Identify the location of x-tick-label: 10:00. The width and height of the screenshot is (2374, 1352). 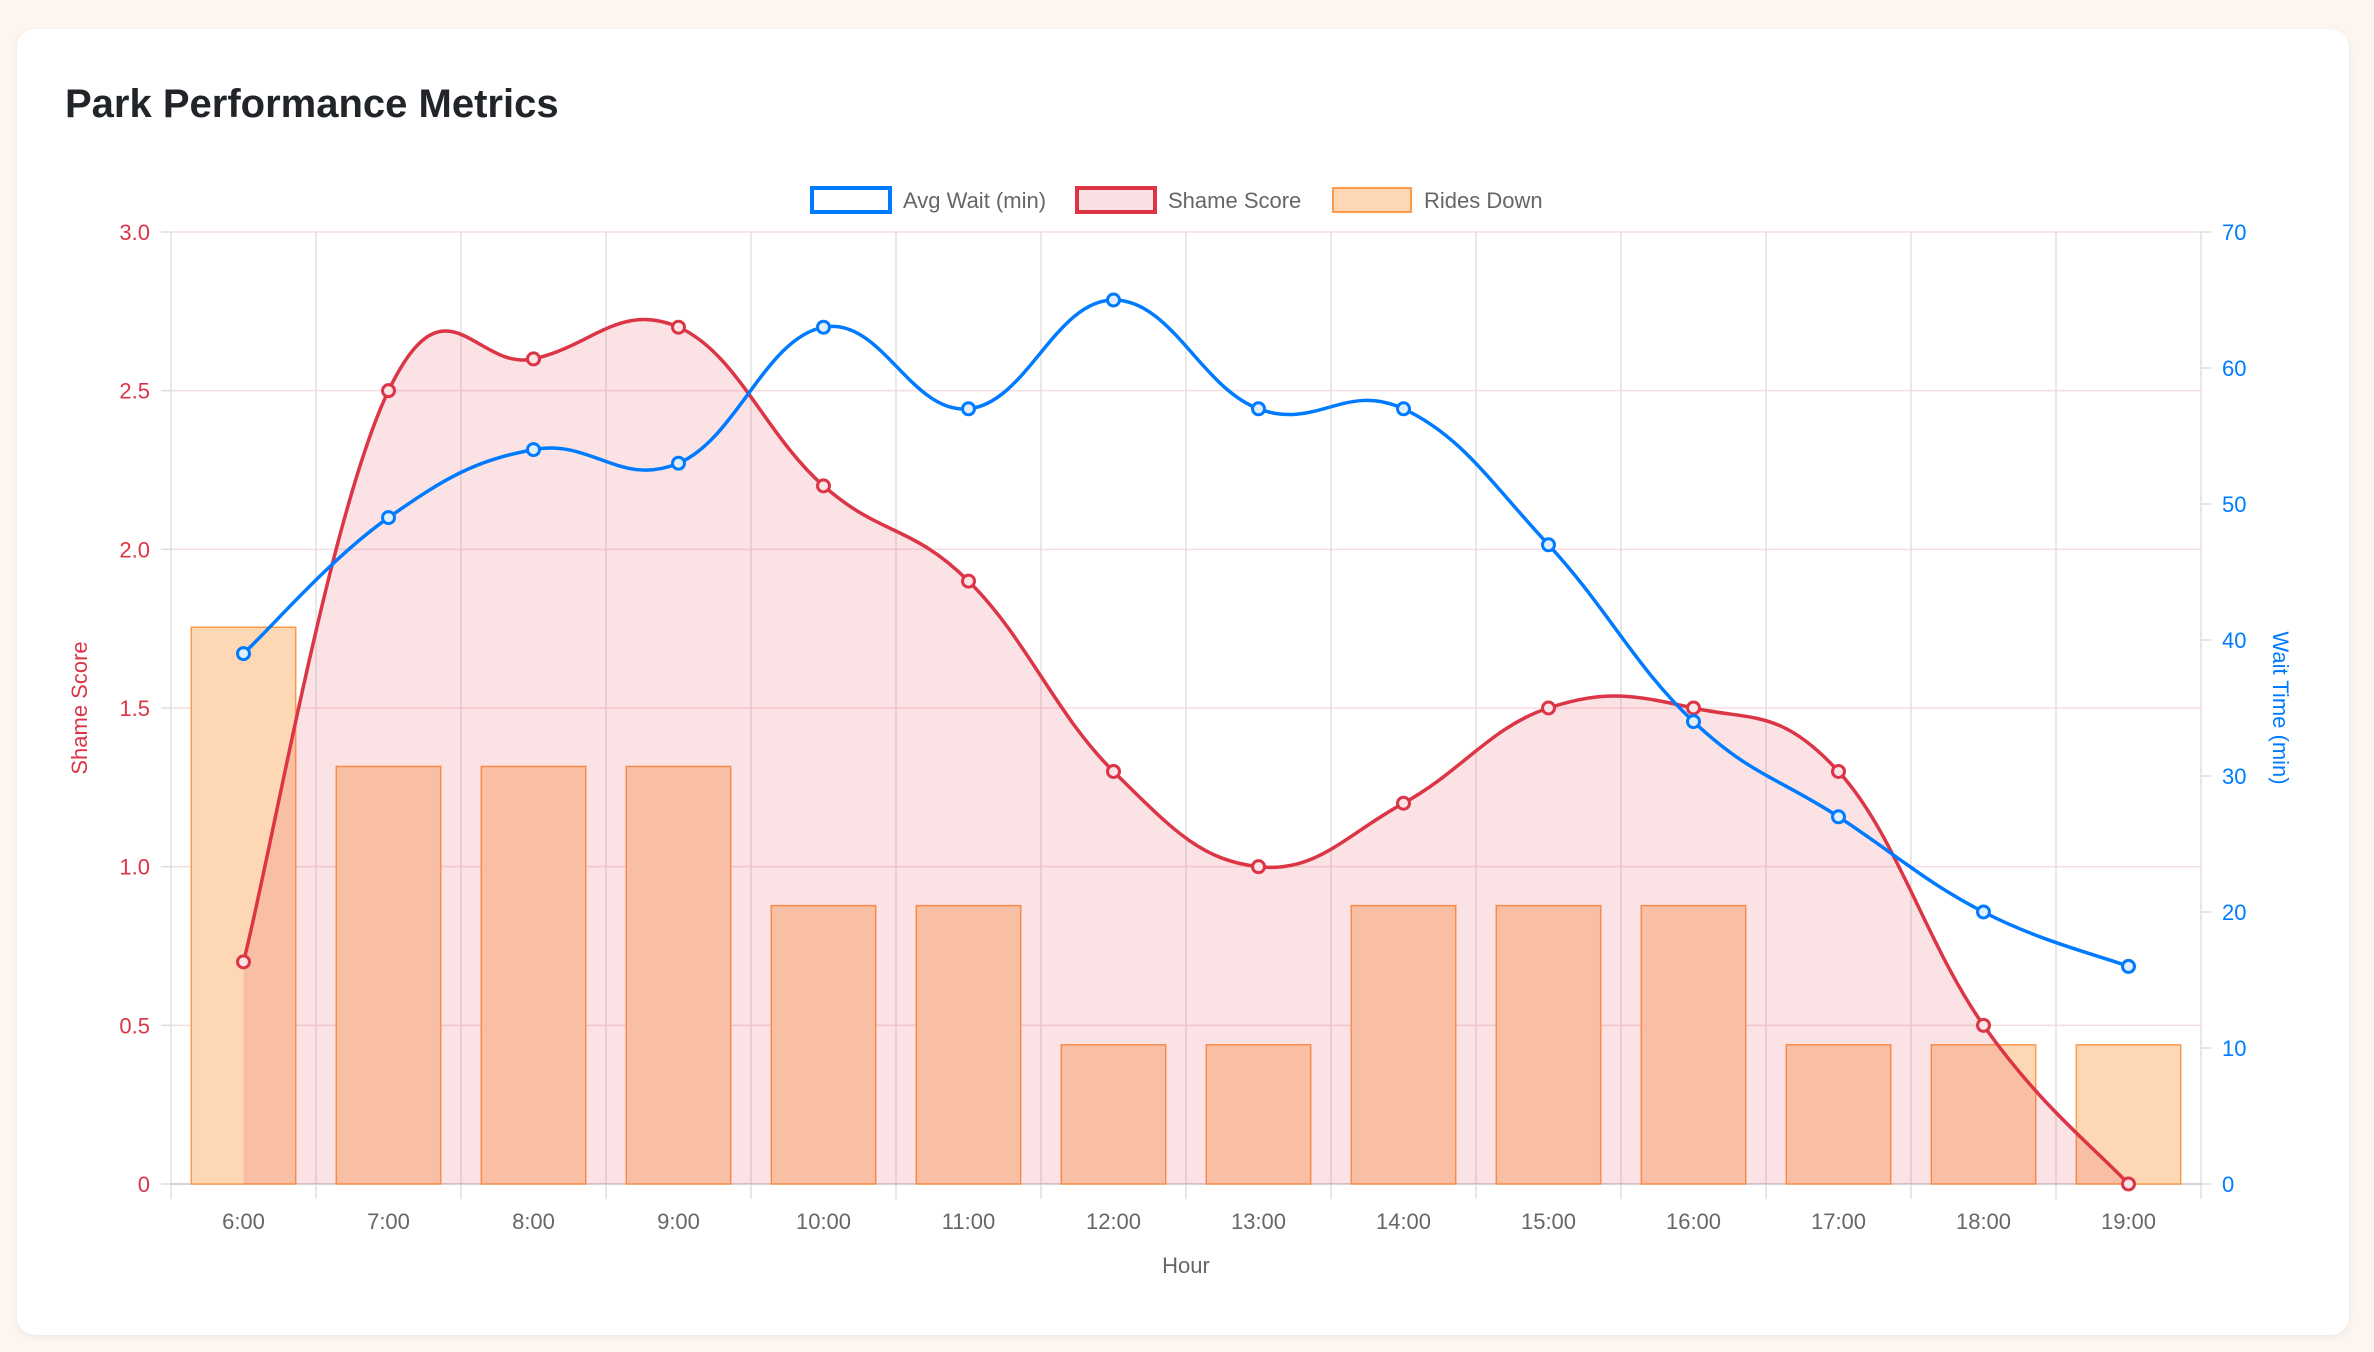
(823, 1221).